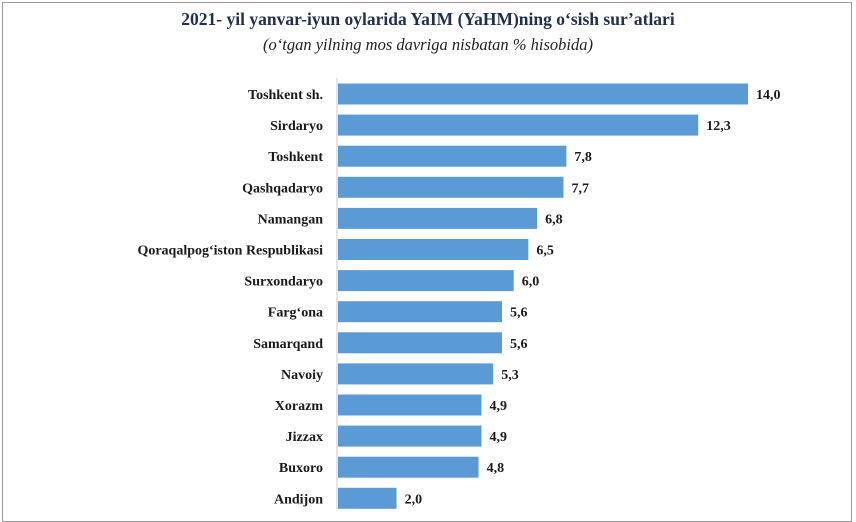 The height and width of the screenshot is (522, 856). What do you see at coordinates (288, 344) in the screenshot?
I see `category-label: Samarqand` at bounding box center [288, 344].